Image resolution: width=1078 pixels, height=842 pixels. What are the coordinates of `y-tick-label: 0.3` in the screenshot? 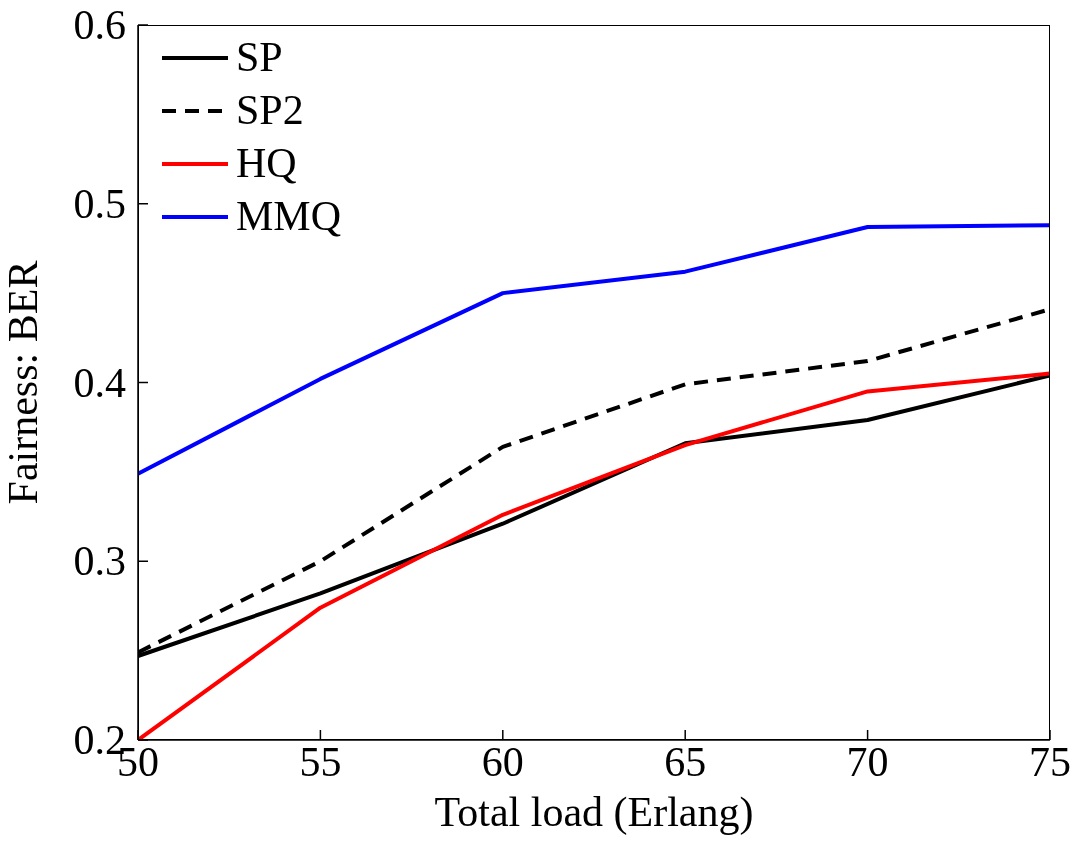 It's located at (99, 561).